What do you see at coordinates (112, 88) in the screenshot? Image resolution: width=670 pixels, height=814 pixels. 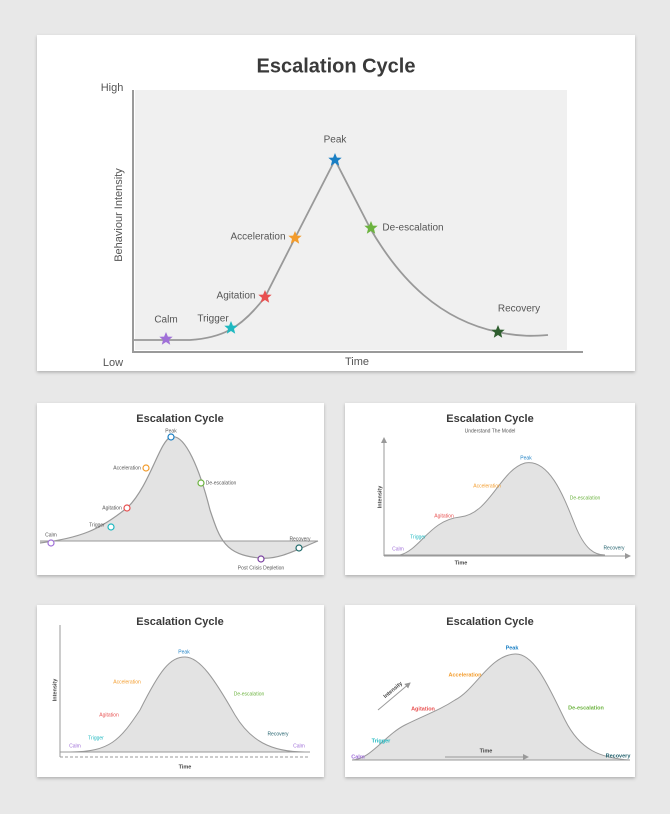 I see `axis-high: High` at bounding box center [112, 88].